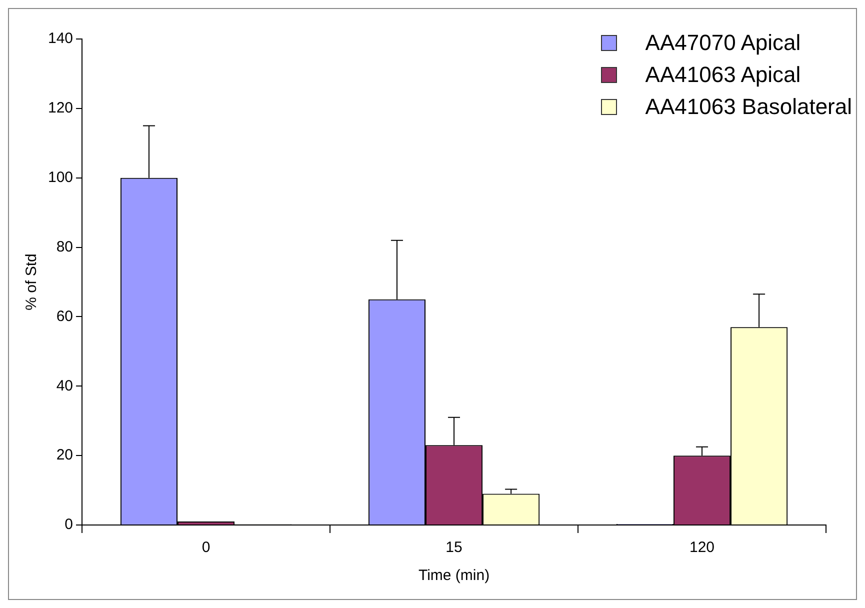  What do you see at coordinates (454, 575) in the screenshot?
I see `x-axis-title: Time (min)` at bounding box center [454, 575].